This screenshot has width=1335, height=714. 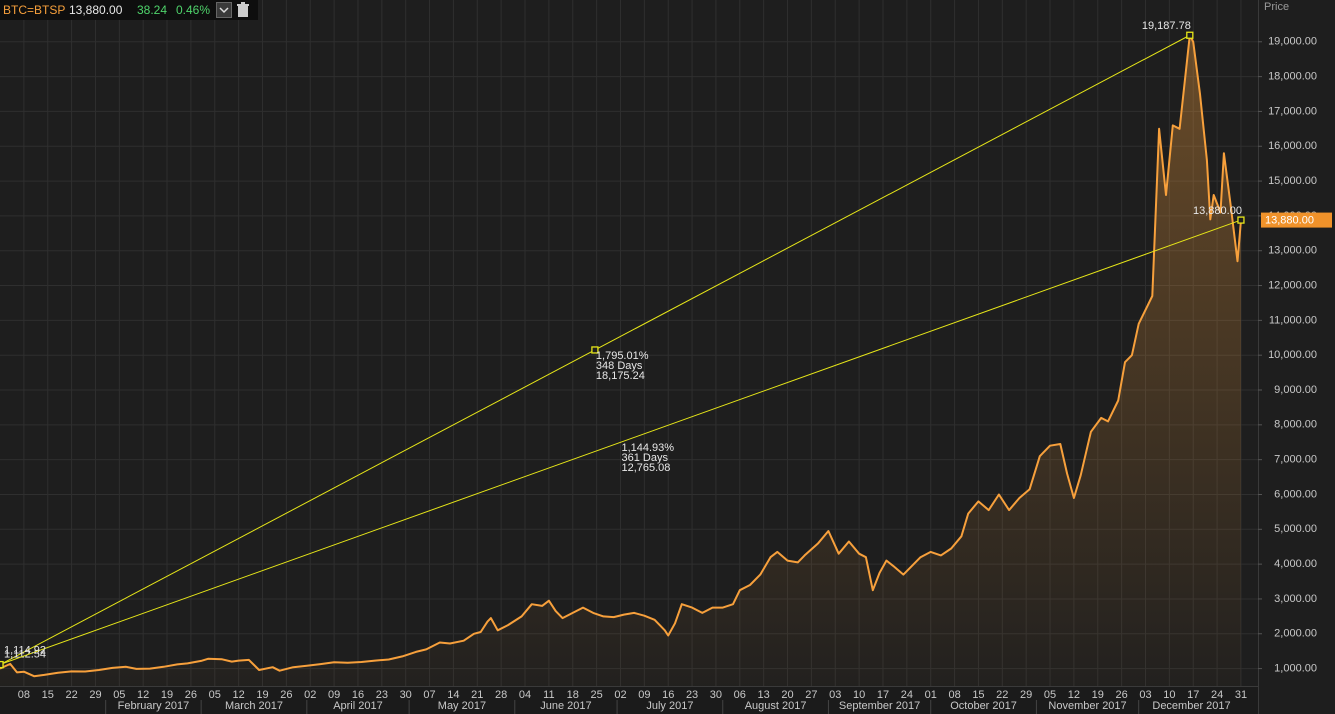 What do you see at coordinates (1295, 564) in the screenshot?
I see `y-tick-label: 4,000.00` at bounding box center [1295, 564].